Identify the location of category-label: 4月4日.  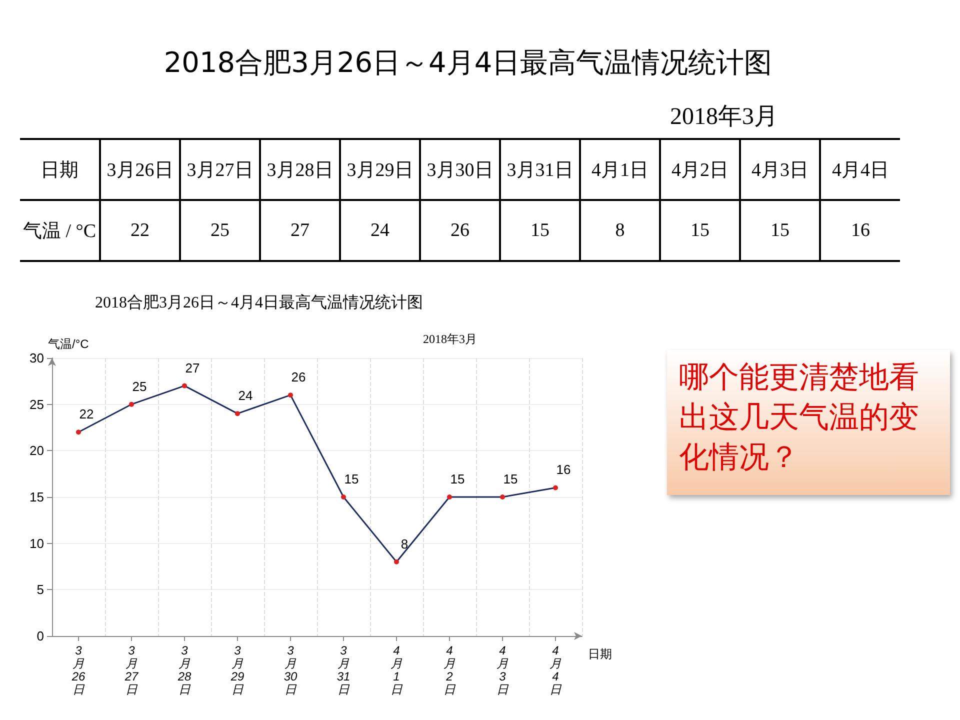
(860, 169).